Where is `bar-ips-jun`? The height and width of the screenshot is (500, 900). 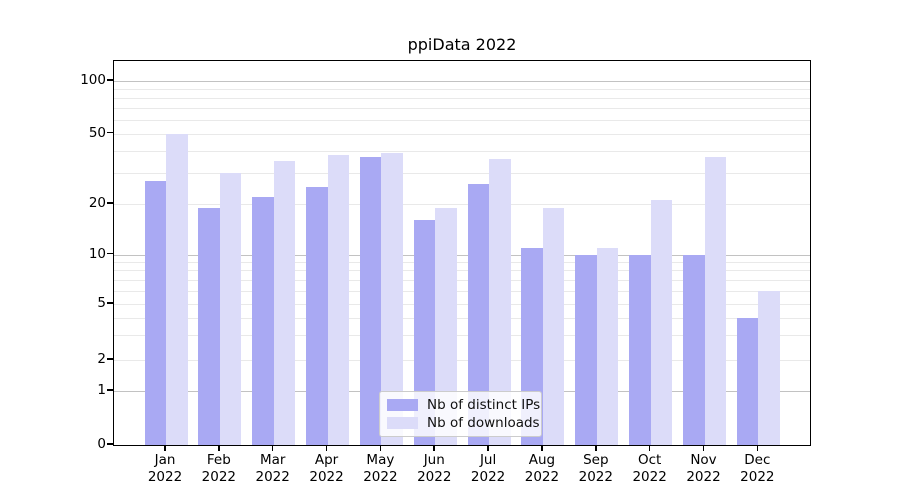 bar-ips-jun is located at coordinates (424, 332).